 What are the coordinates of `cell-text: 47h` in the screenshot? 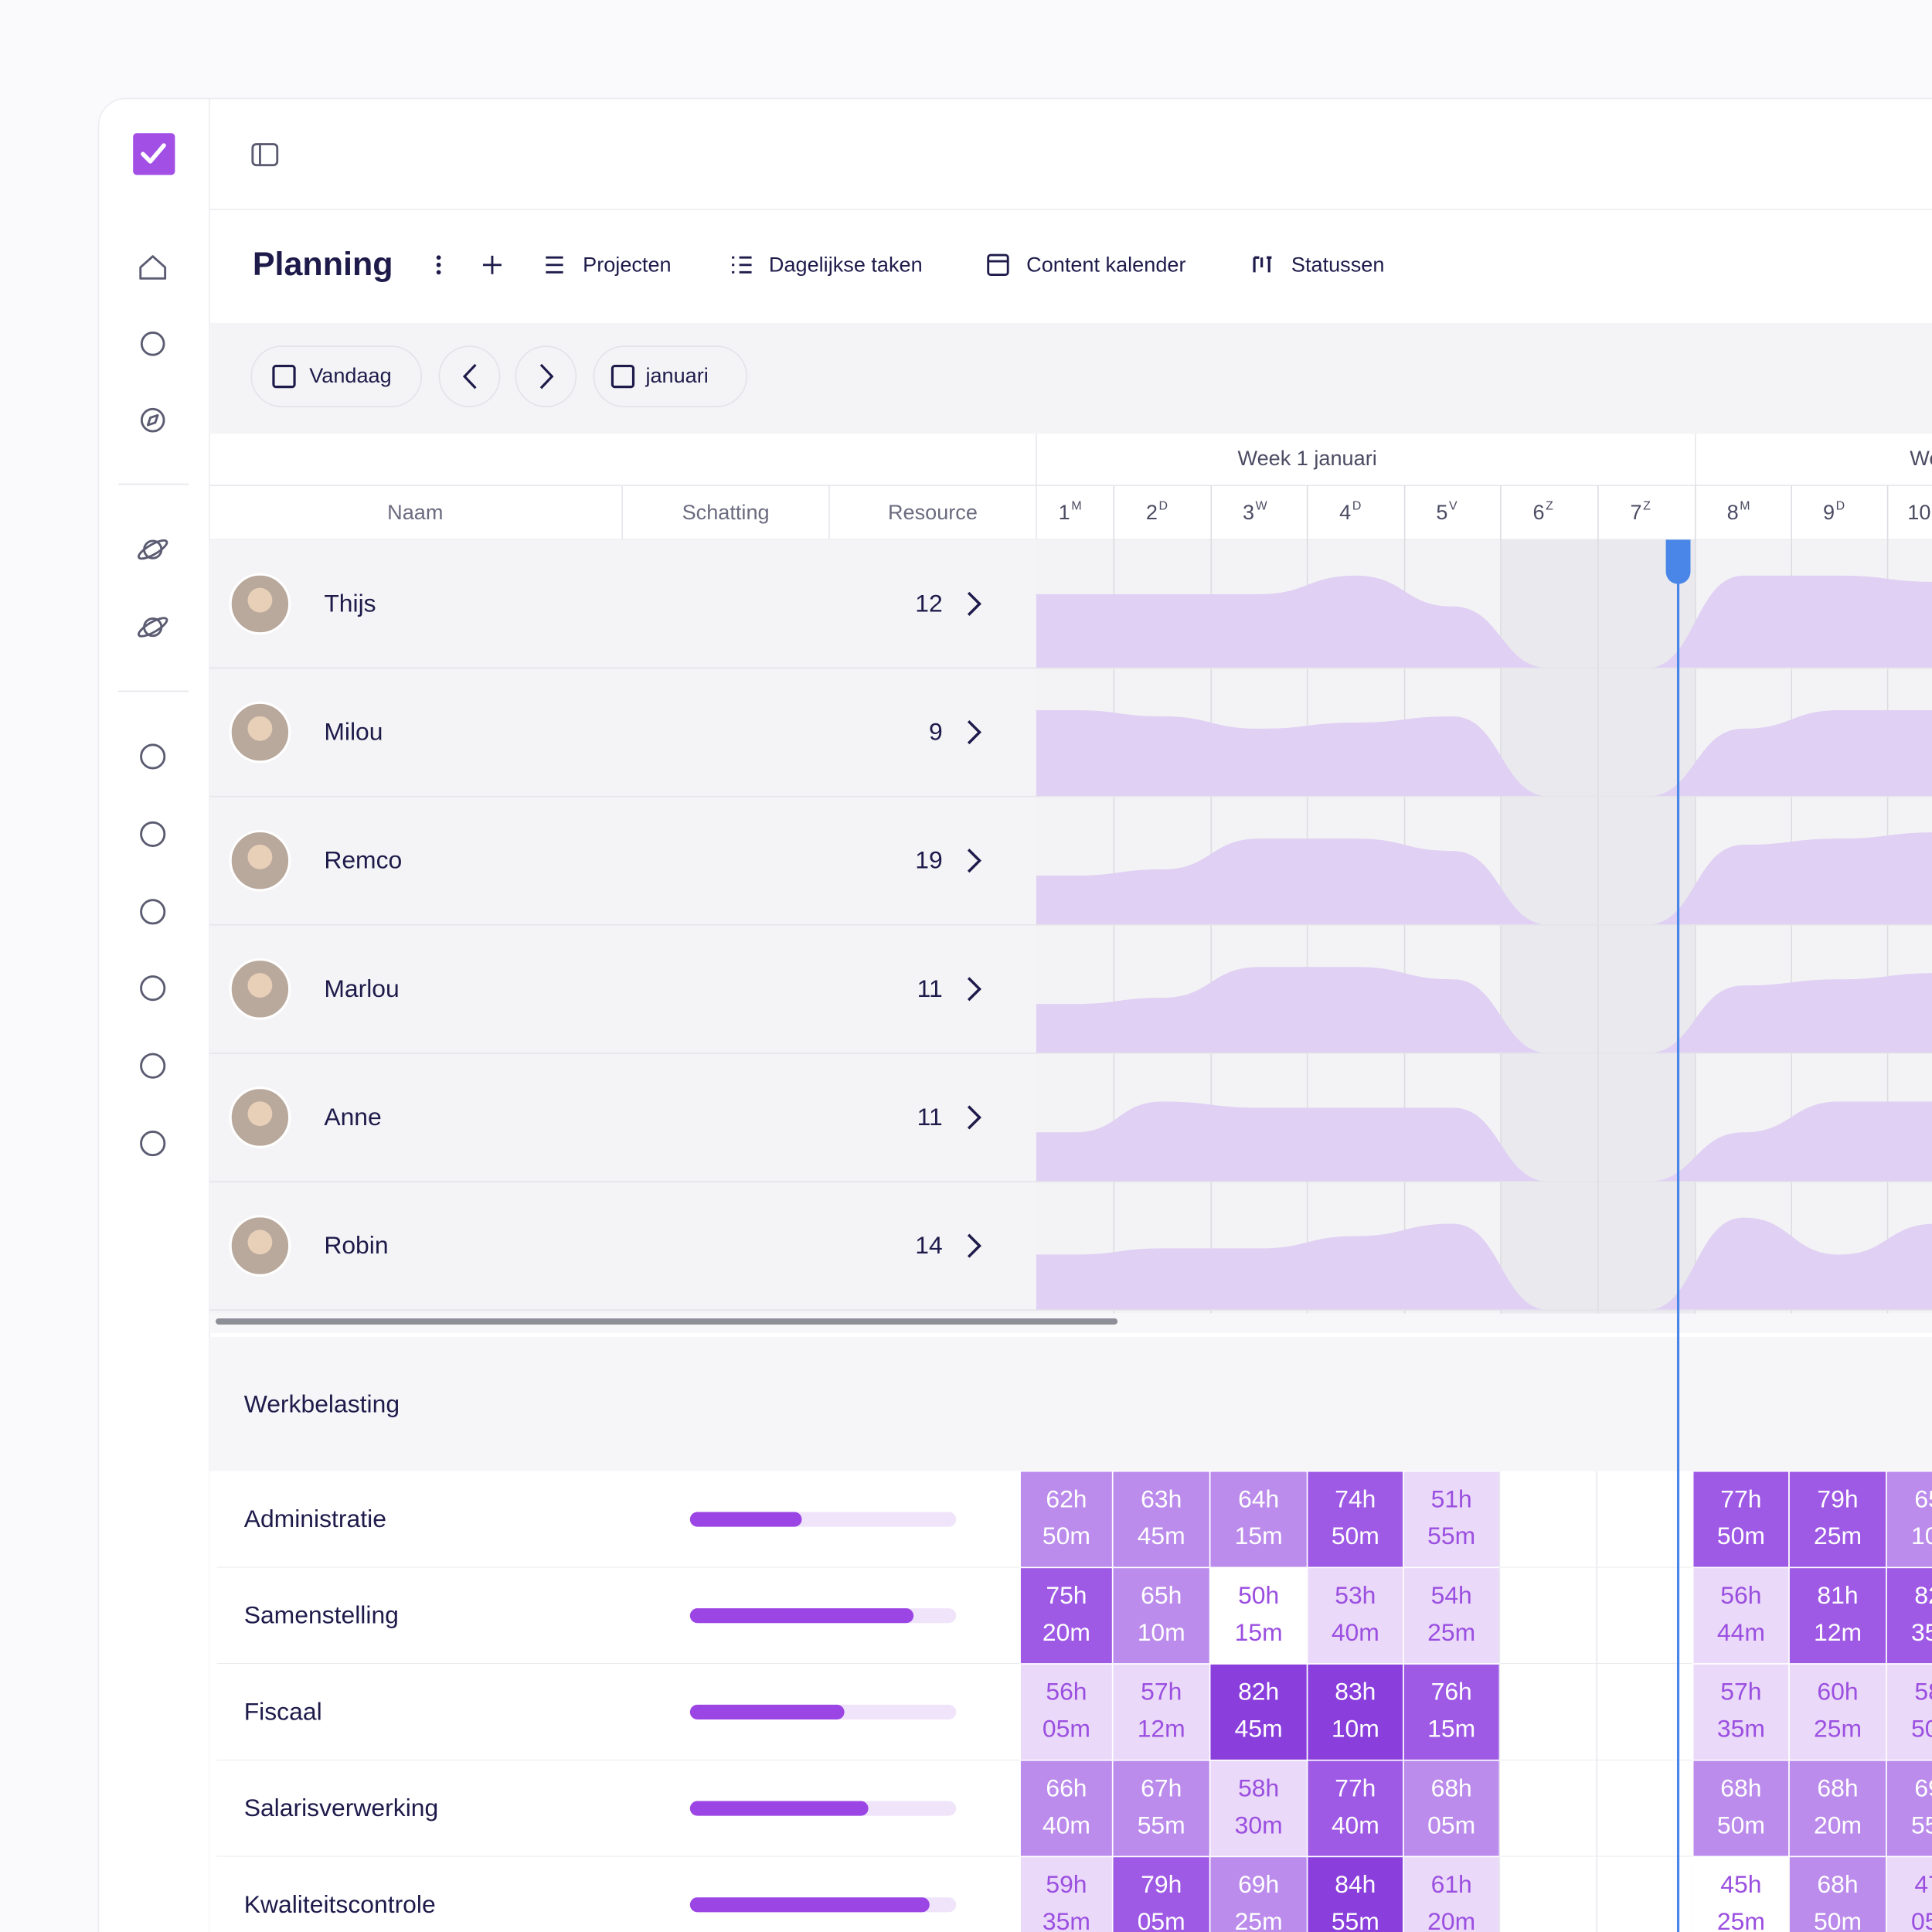 It's located at (1923, 1884).